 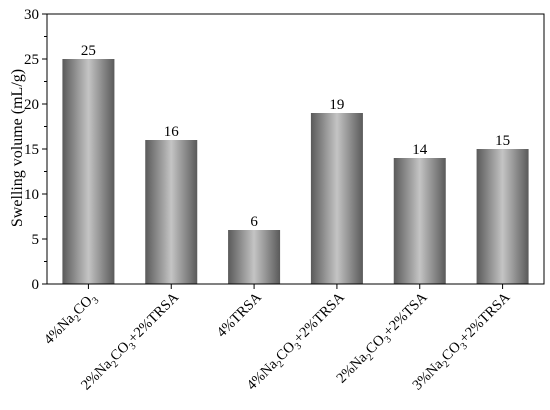 What do you see at coordinates (71, 320) in the screenshot?
I see `category-label-1: 4%Na2CO3` at bounding box center [71, 320].